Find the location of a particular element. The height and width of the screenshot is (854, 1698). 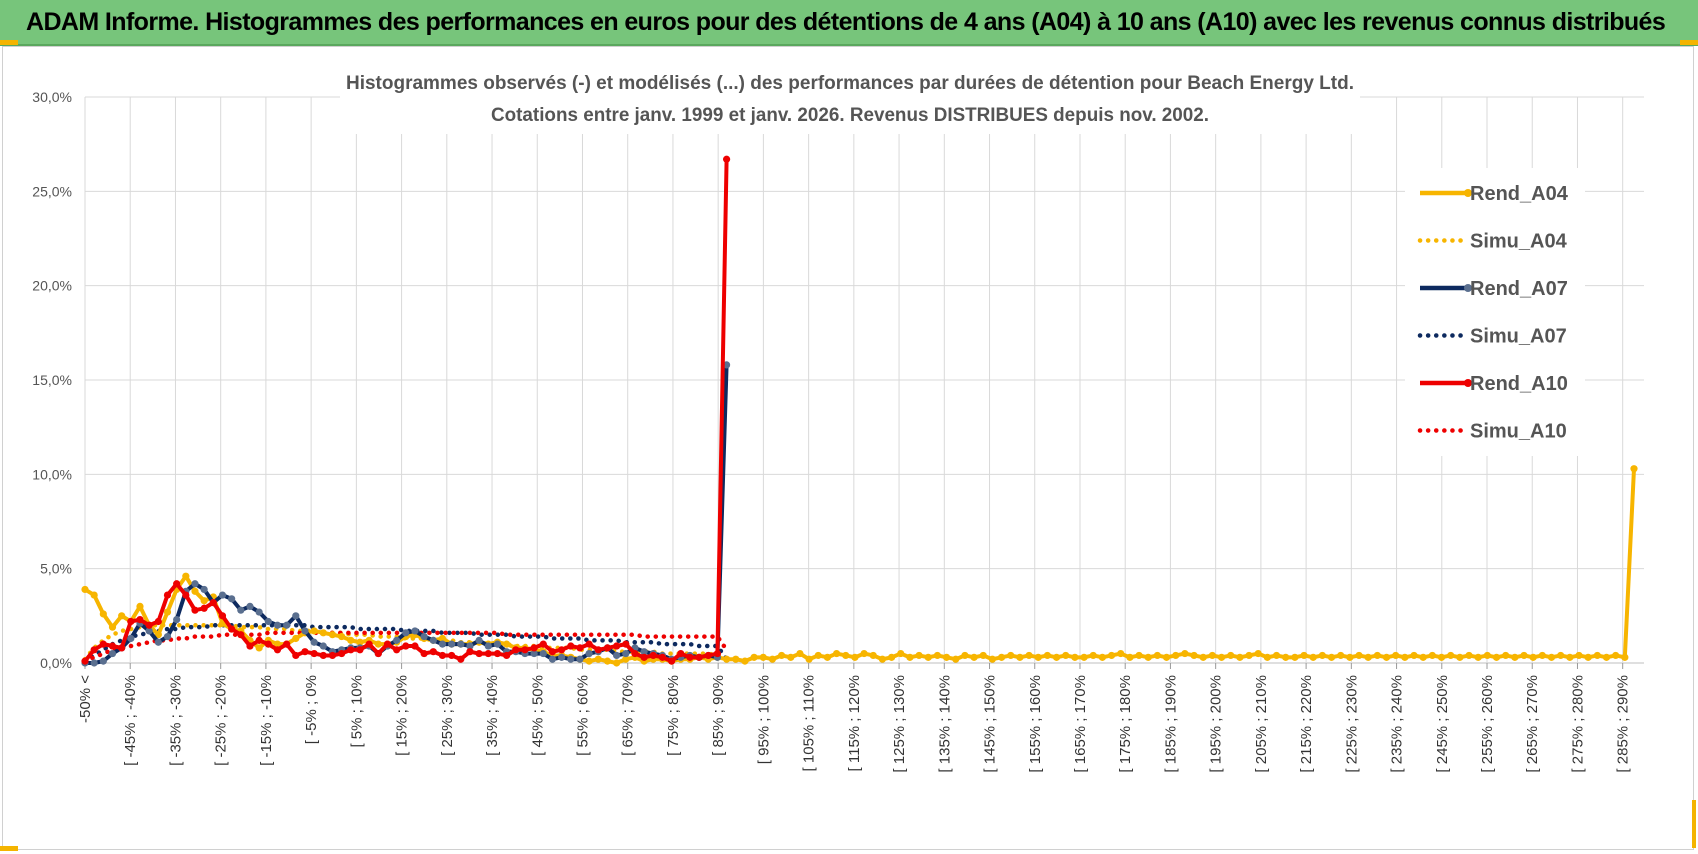

series-line is located at coordinates (405, 643).